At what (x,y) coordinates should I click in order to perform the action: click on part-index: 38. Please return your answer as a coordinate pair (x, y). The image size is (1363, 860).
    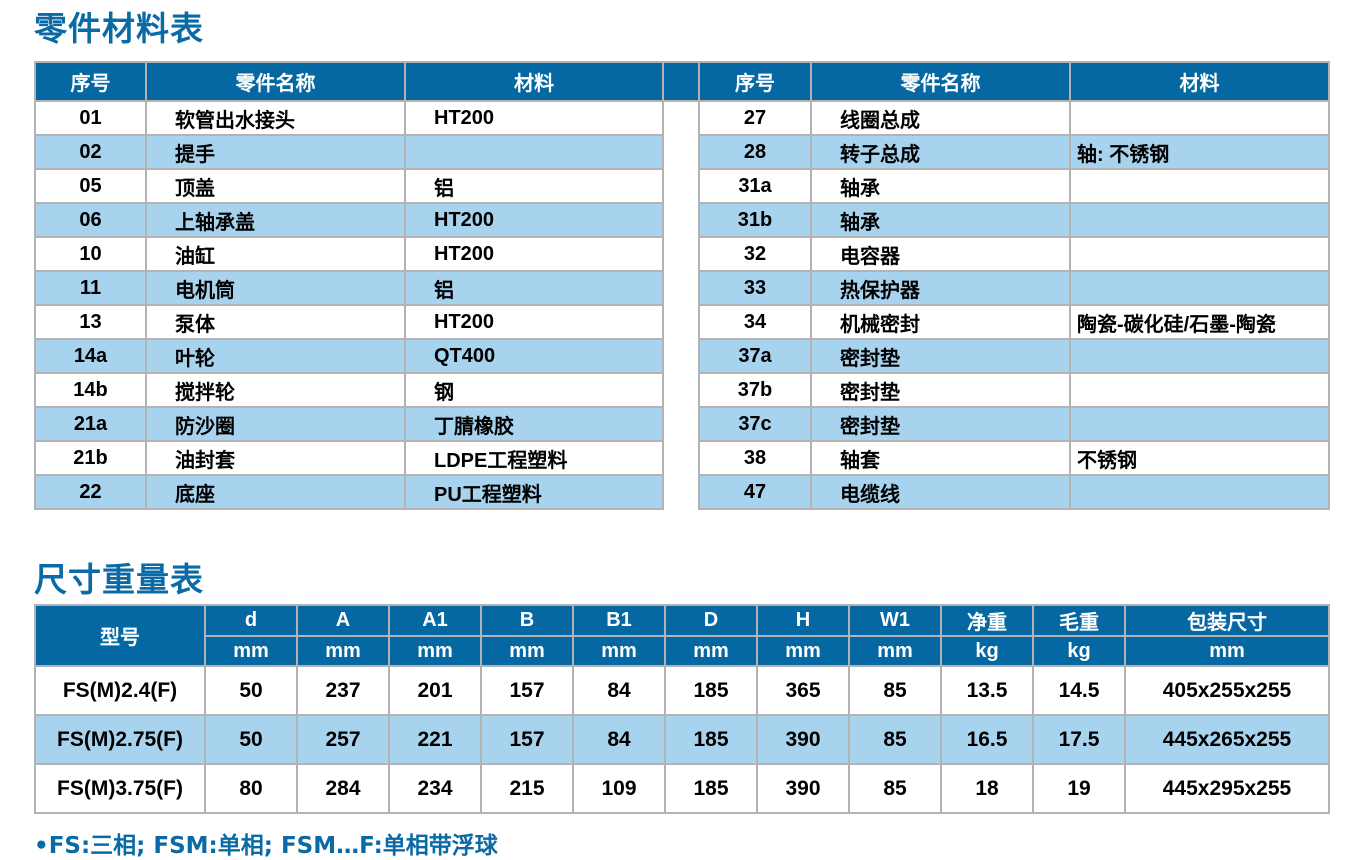
    Looking at the image, I should click on (755, 458).